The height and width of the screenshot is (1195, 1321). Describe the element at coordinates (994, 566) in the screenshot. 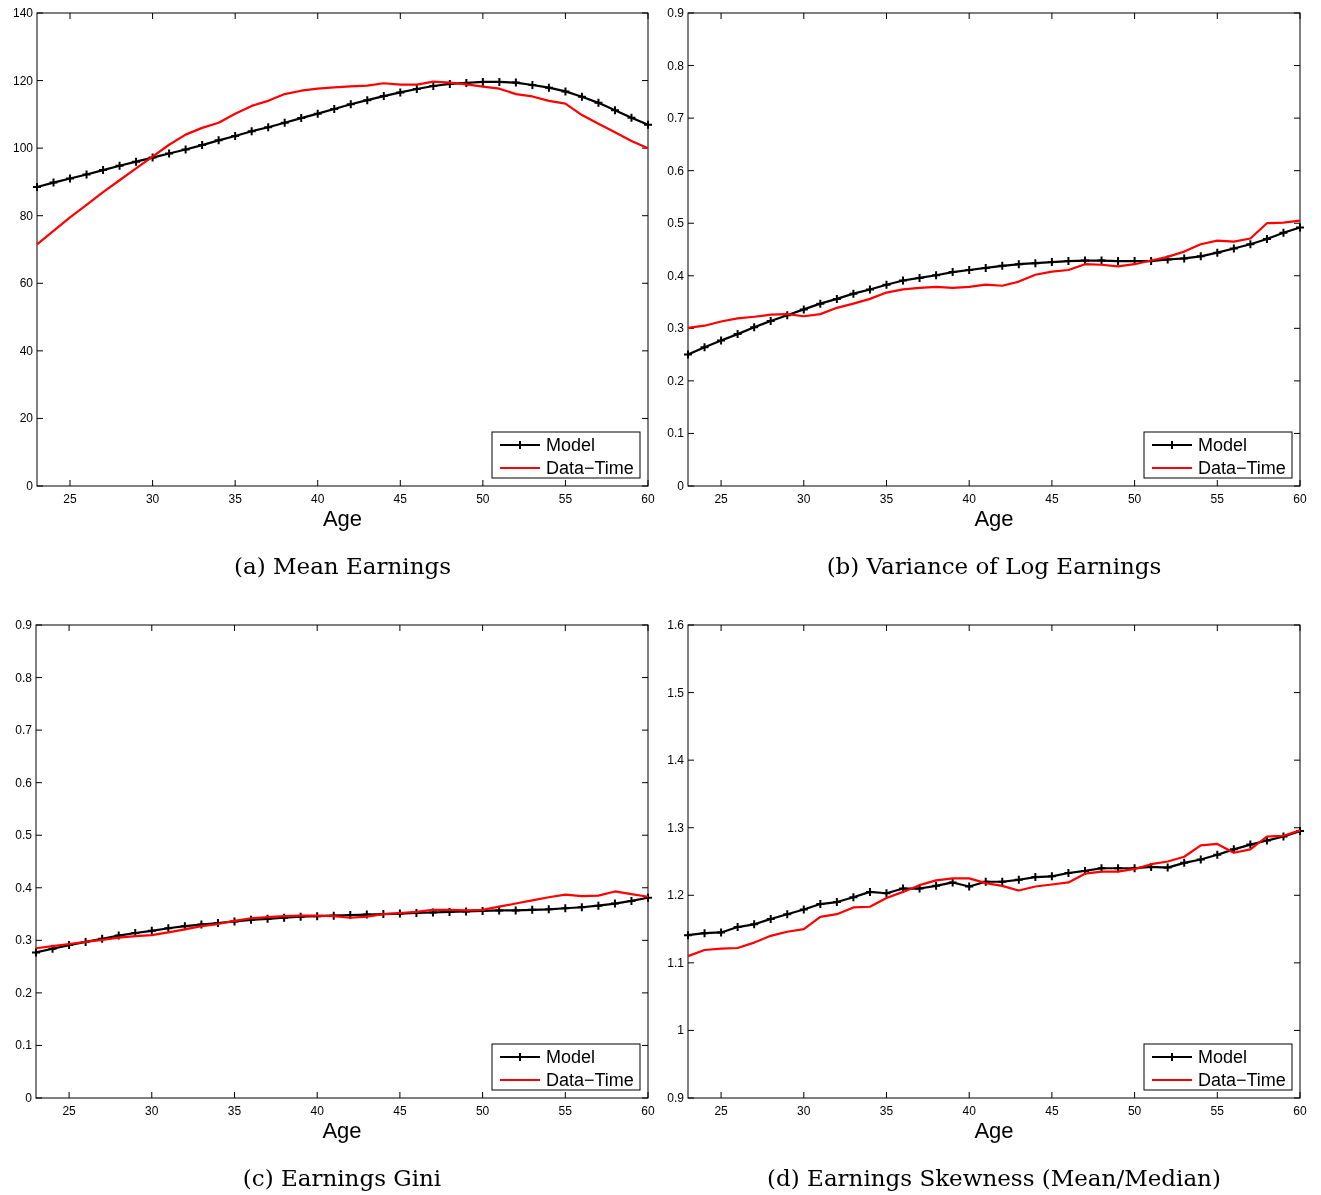

I see `text: (b) Variance of Log Earnings` at that location.